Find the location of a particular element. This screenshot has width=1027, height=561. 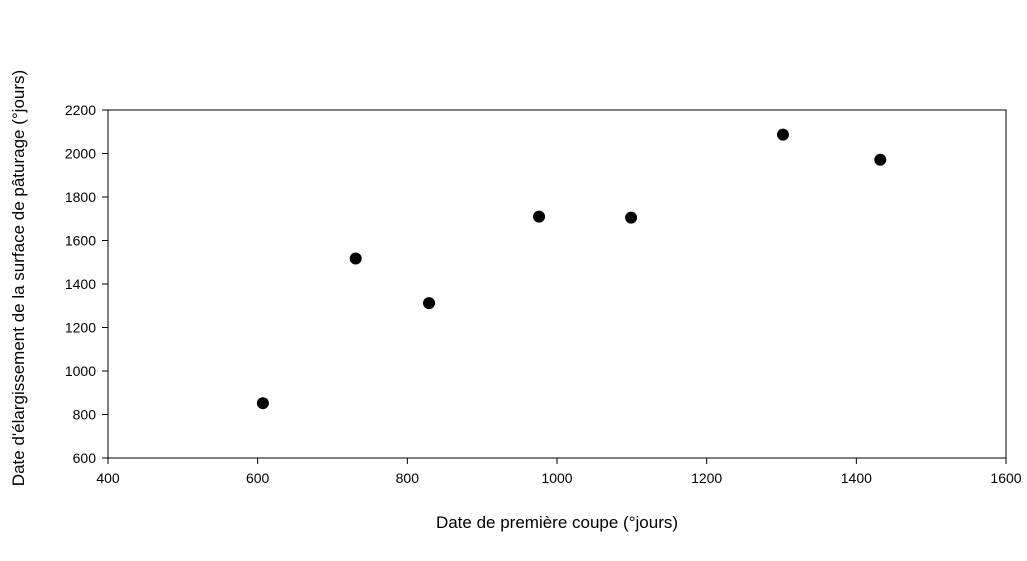

y-tick-label: 1600 is located at coordinates (80, 241).